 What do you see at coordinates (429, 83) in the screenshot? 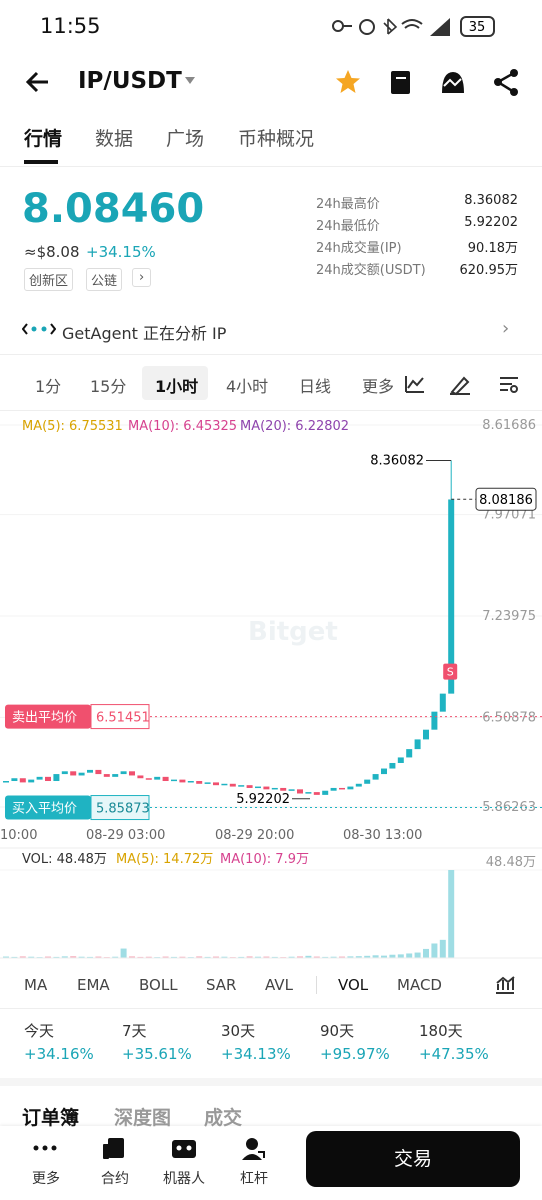
I see `header-icons` at bounding box center [429, 83].